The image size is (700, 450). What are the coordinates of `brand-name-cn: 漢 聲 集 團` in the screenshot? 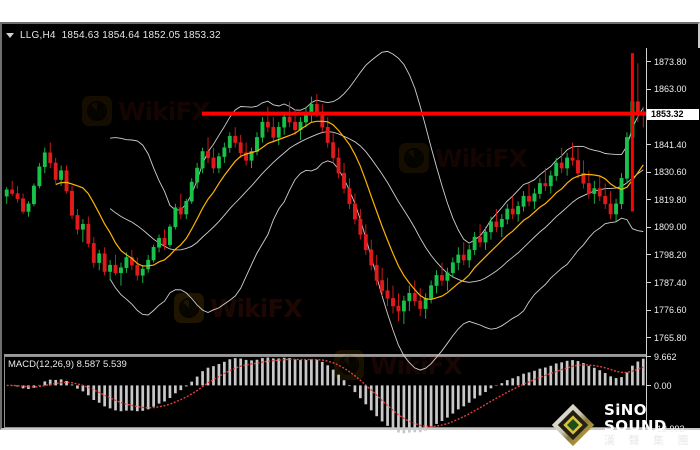 It's located at (649, 440).